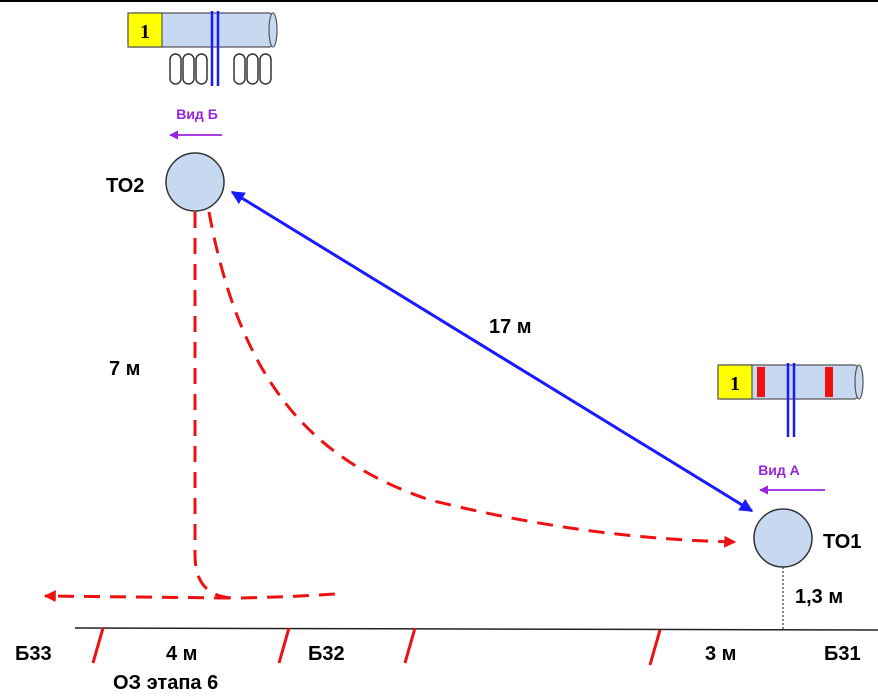  I want to click on zone-label: ОЗ этапа 6, so click(165, 683).